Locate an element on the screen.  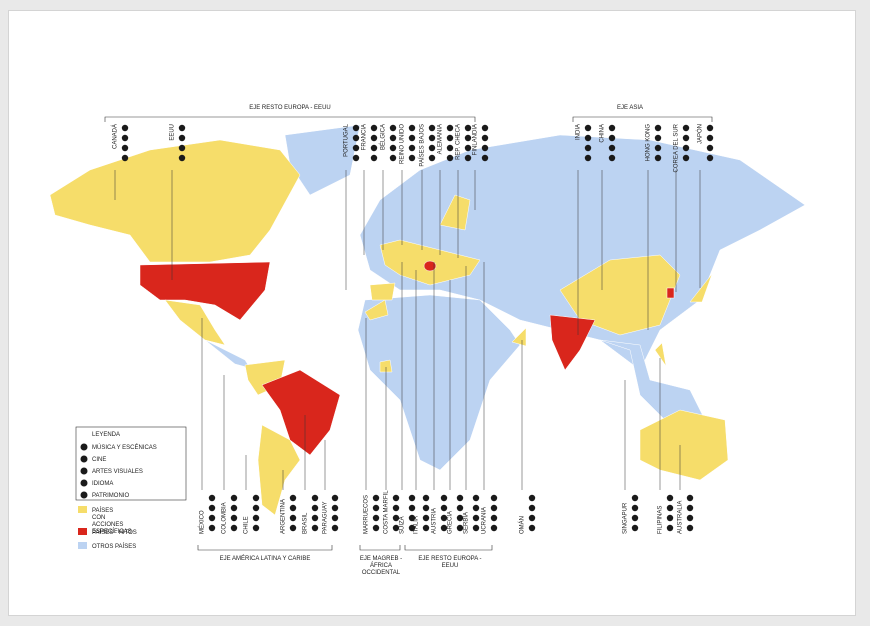
canada is located at coordinates (175, 201).